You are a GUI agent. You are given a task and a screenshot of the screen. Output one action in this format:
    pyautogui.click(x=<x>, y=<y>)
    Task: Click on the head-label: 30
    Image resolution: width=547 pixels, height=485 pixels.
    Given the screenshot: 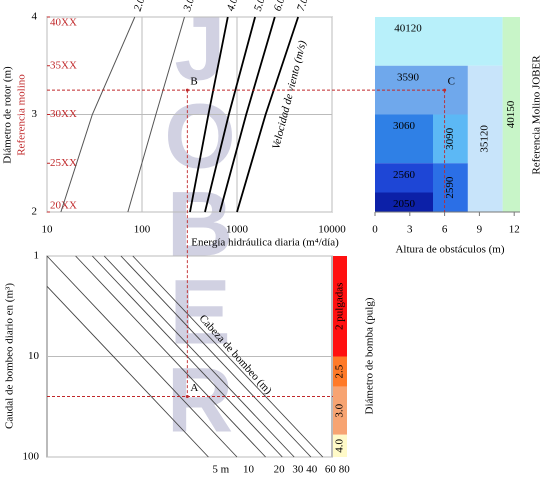 What is the action you would take?
    pyautogui.click(x=298, y=470)
    